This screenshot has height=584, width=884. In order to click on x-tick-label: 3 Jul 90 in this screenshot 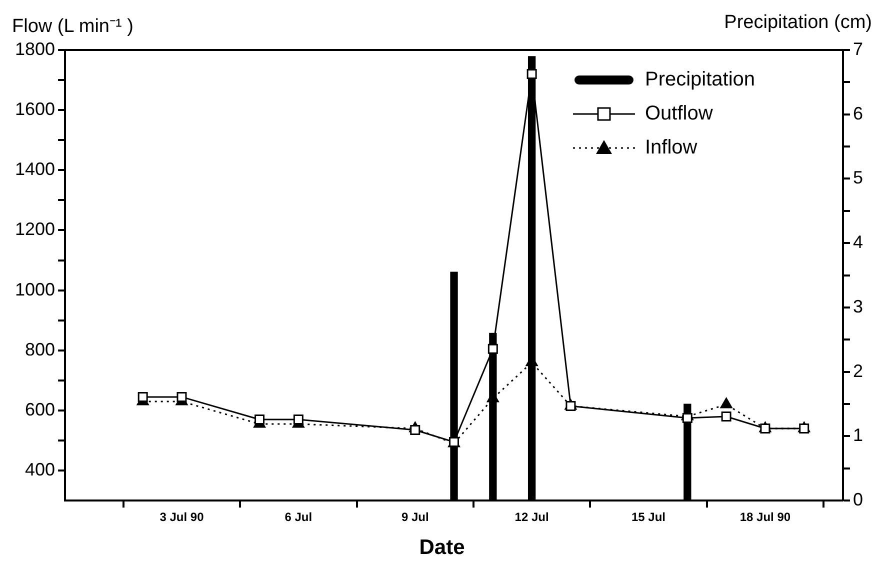, I will do `click(182, 517)`.